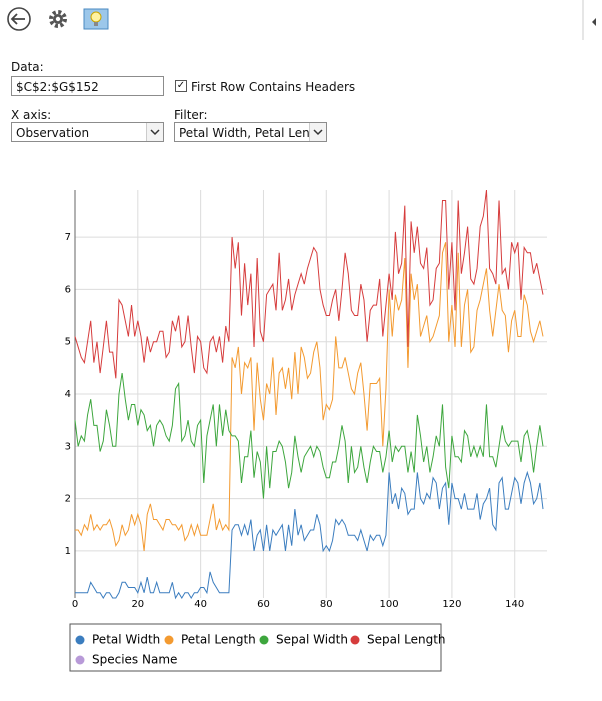 The width and height of the screenshot is (602, 701). Describe the element at coordinates (27, 67) in the screenshot. I see `data-label: Data:` at that location.